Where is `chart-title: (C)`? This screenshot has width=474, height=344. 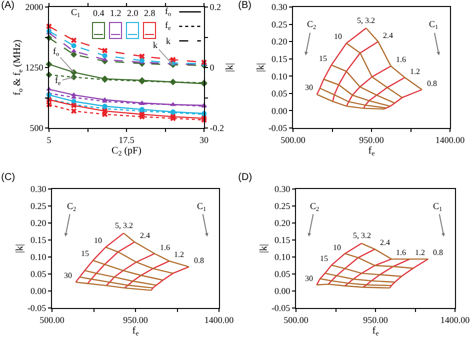 chart-title: (C) is located at coordinates (8, 177).